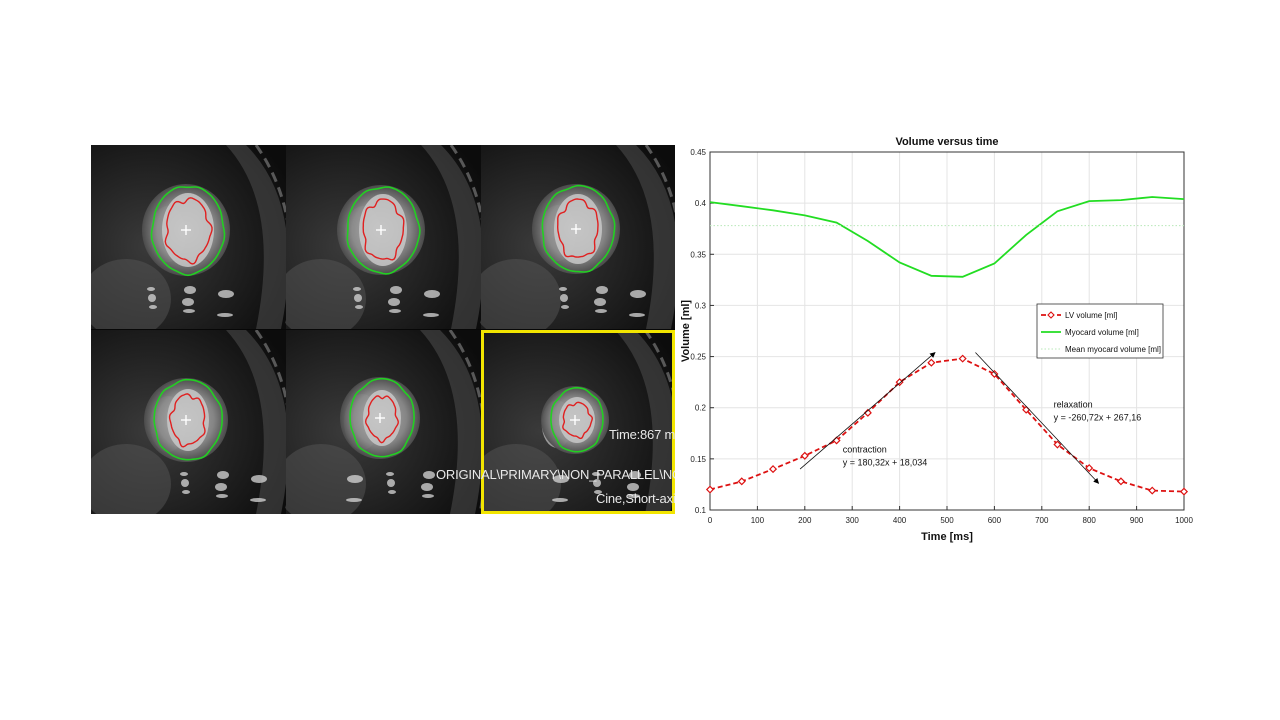 This screenshot has width=1280, height=720. What do you see at coordinates (1113, 349) in the screenshot?
I see `legend-entry-3: Mean myocard volume [ml]` at bounding box center [1113, 349].